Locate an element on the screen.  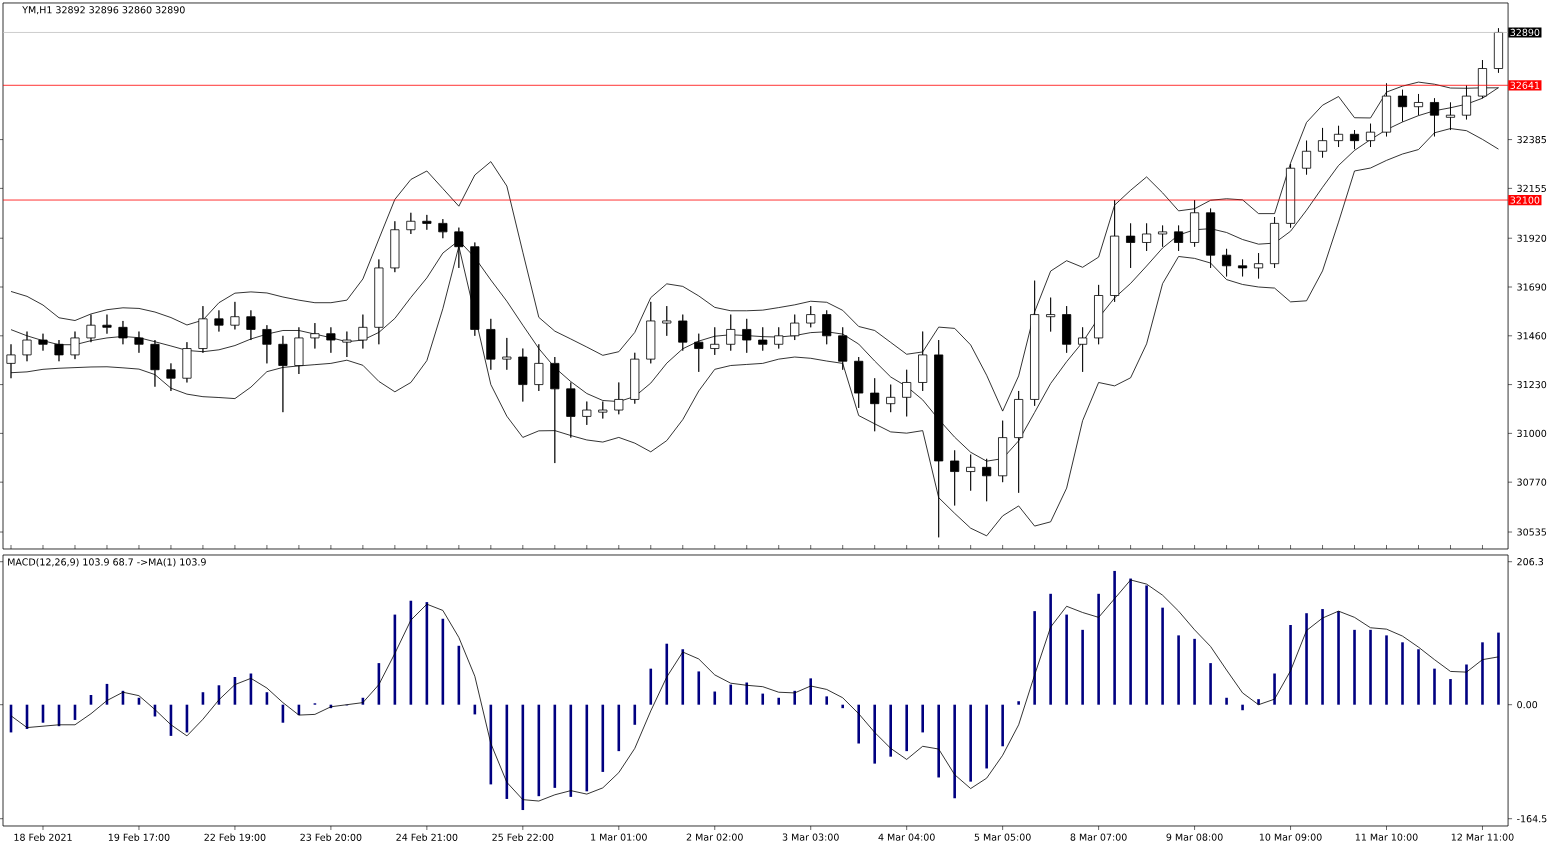
x-tick-label: 3 Mar 03:00 is located at coordinates (810, 837).